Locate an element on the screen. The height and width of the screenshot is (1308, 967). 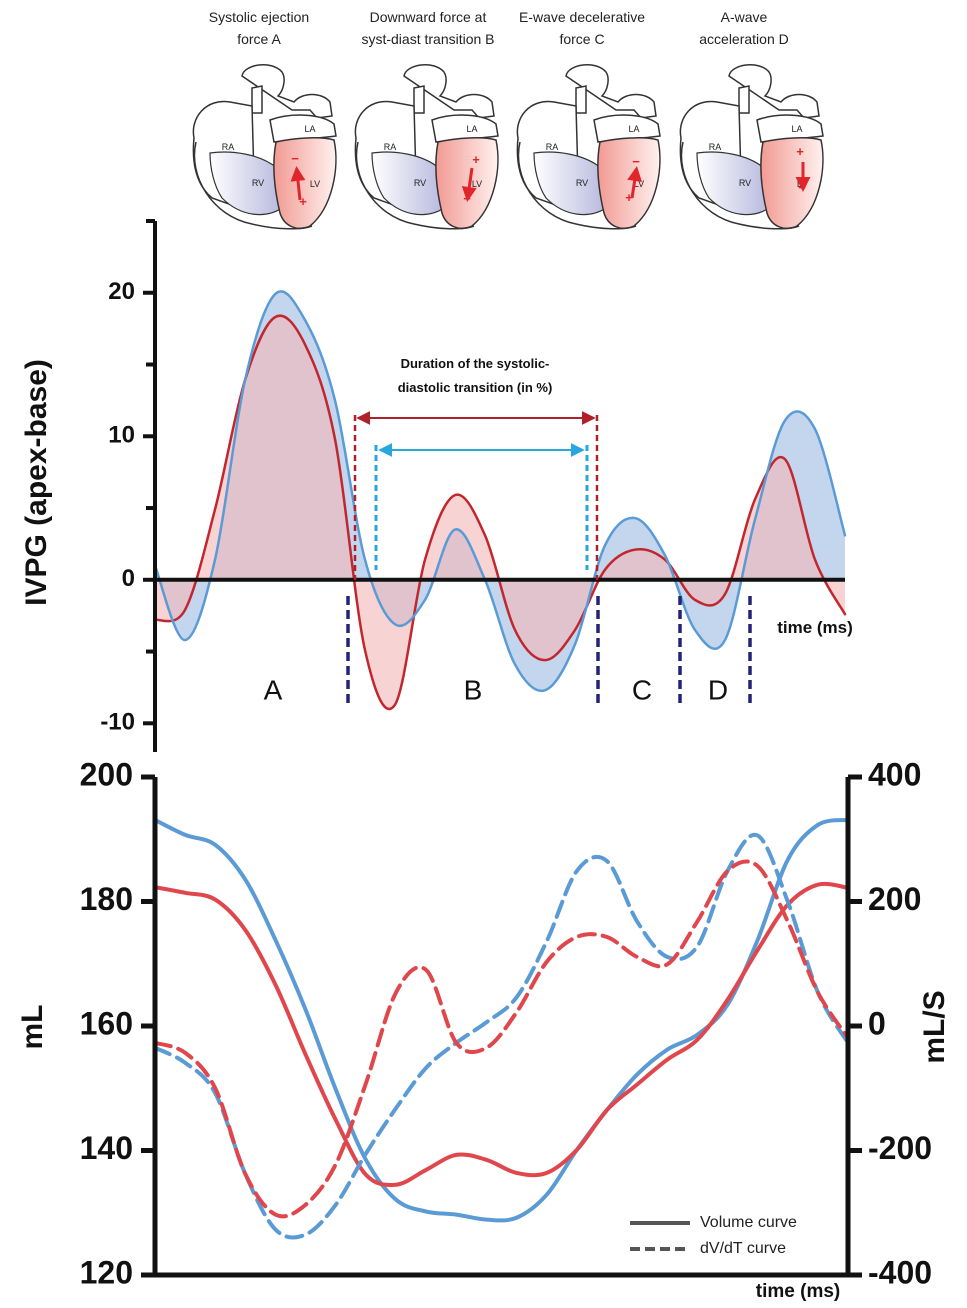
y2-tick-label: -200 is located at coordinates (900, 1148).